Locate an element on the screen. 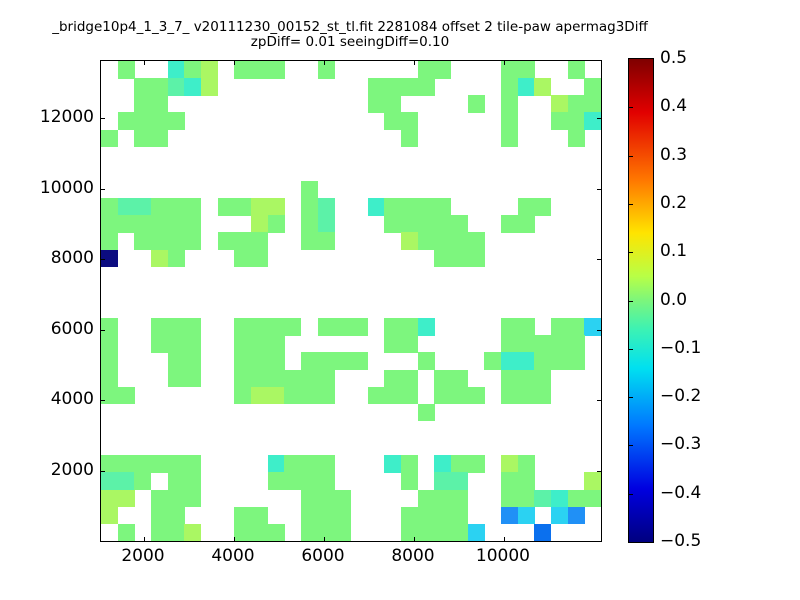 This screenshot has width=800, height=600. colorbar-tick-label: −0.4 is located at coordinates (681, 492).